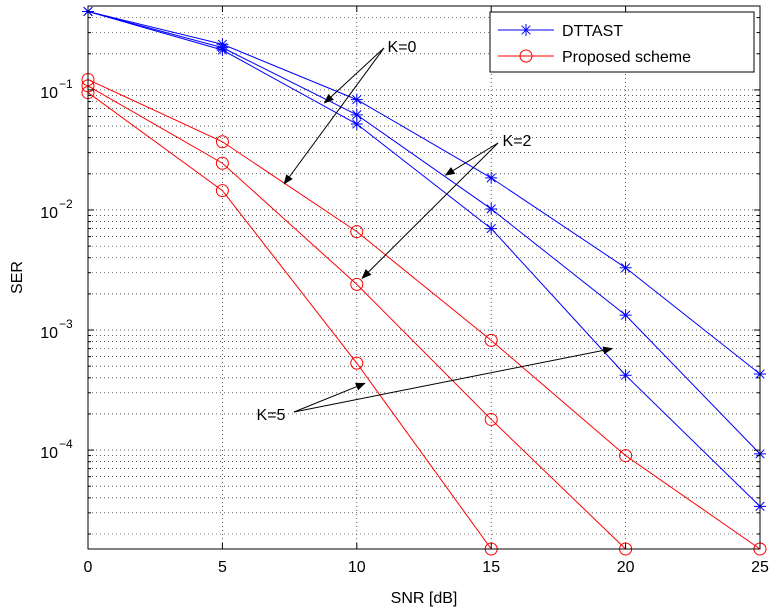 This screenshot has width=772, height=611. What do you see at coordinates (271, 415) in the screenshot?
I see `annotation-label: K=5` at bounding box center [271, 415].